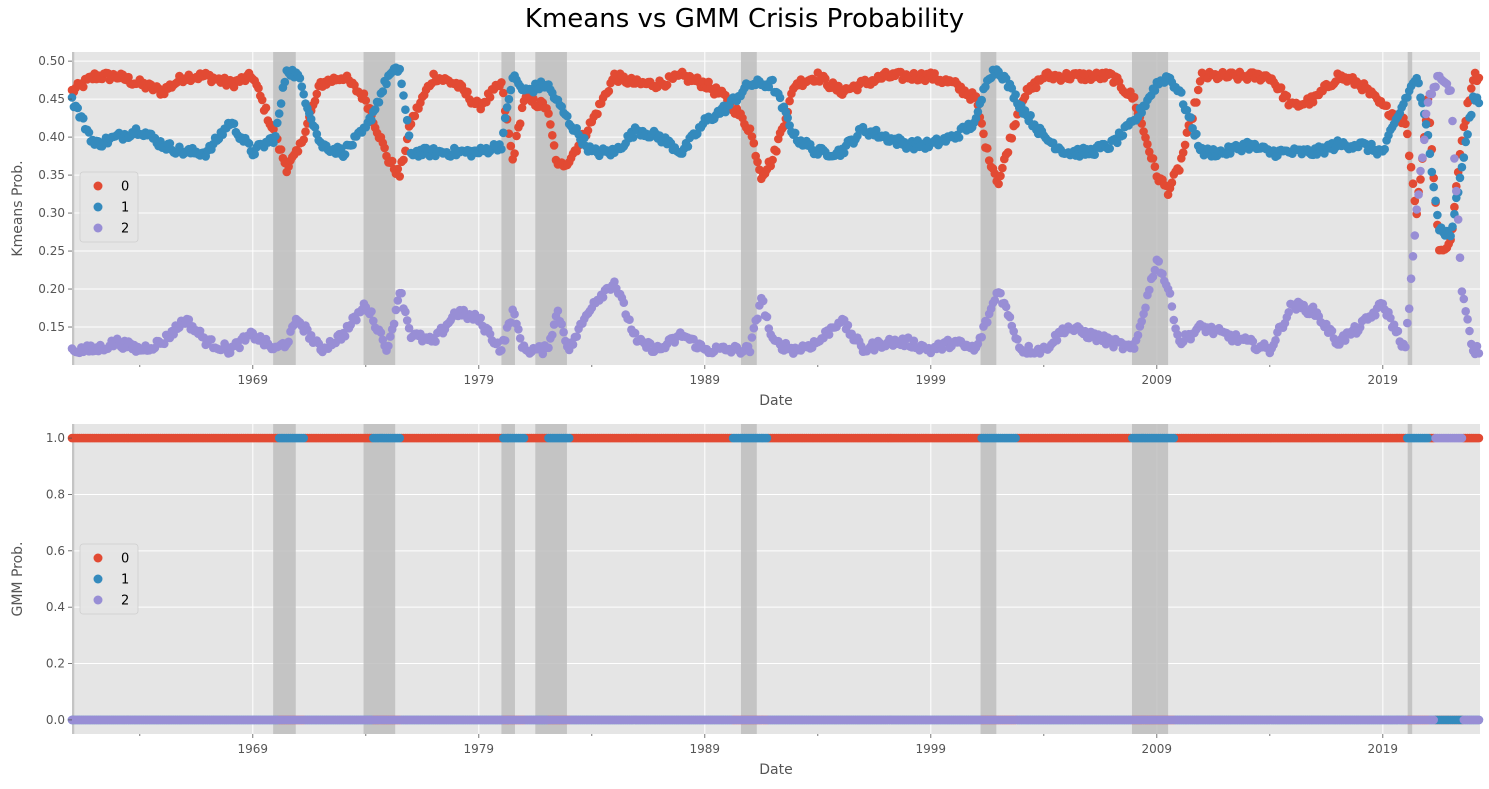  Describe the element at coordinates (51, 213) in the screenshot. I see `y-tick-label: 0.30` at that location.